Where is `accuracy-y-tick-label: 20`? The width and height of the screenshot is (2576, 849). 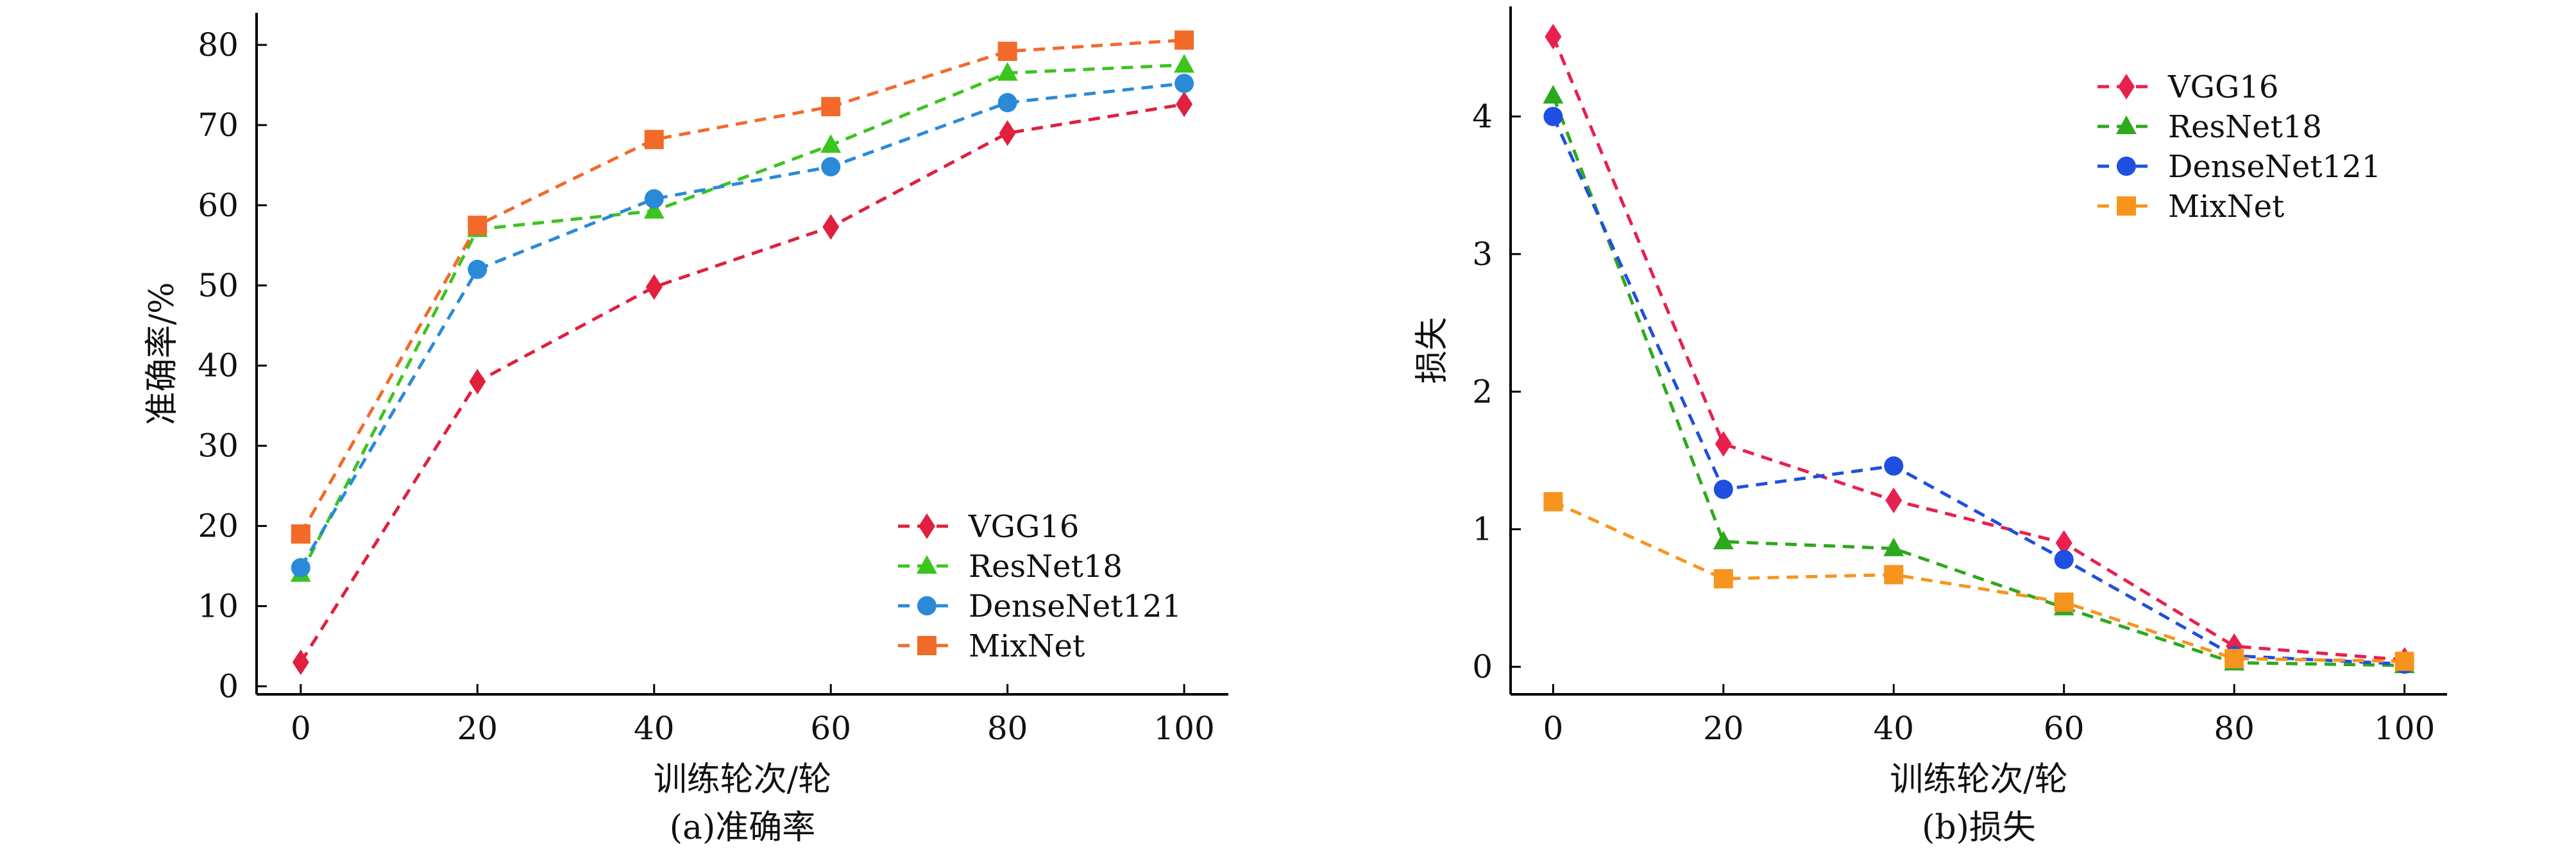 accuracy-y-tick-label: 20 is located at coordinates (218, 526).